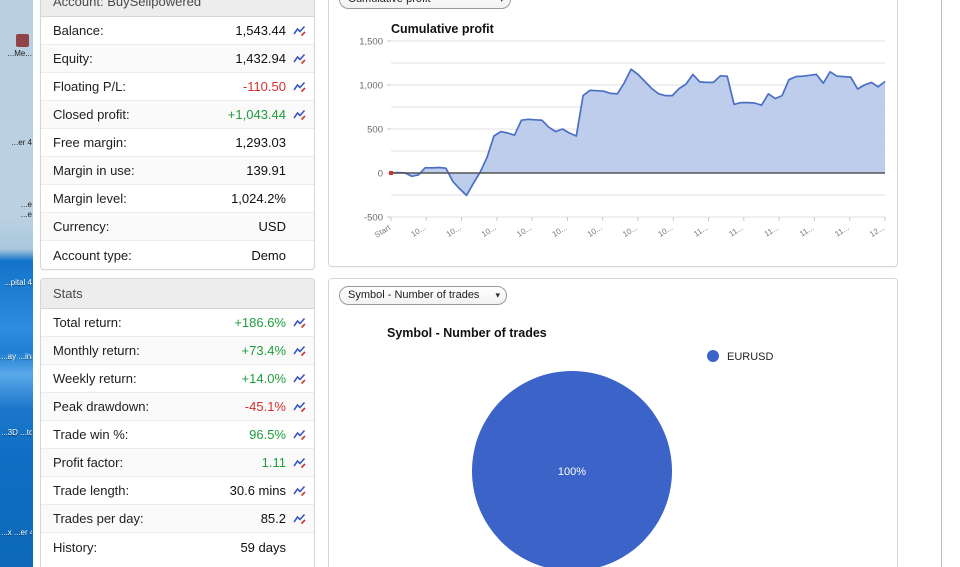 The width and height of the screenshot is (960, 567). I want to click on svg-text: 1,500, so click(371, 41).